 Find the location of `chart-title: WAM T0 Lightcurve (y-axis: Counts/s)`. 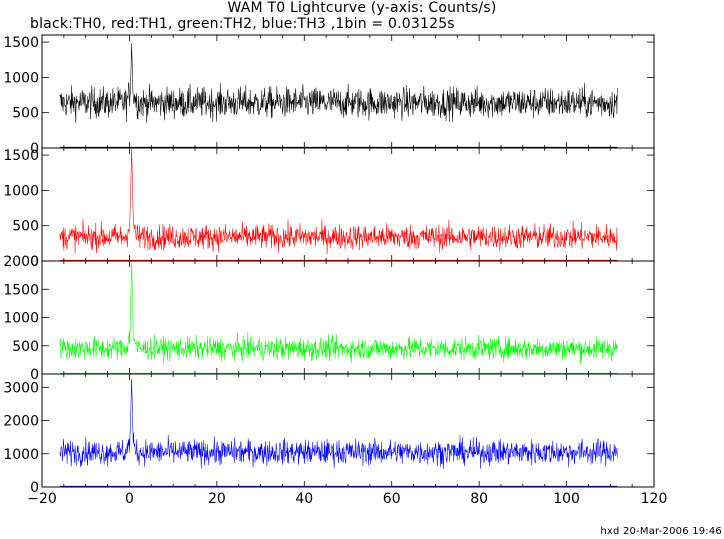

chart-title: WAM T0 Lightcurve (y-axis: Counts/s) is located at coordinates (362, 8).